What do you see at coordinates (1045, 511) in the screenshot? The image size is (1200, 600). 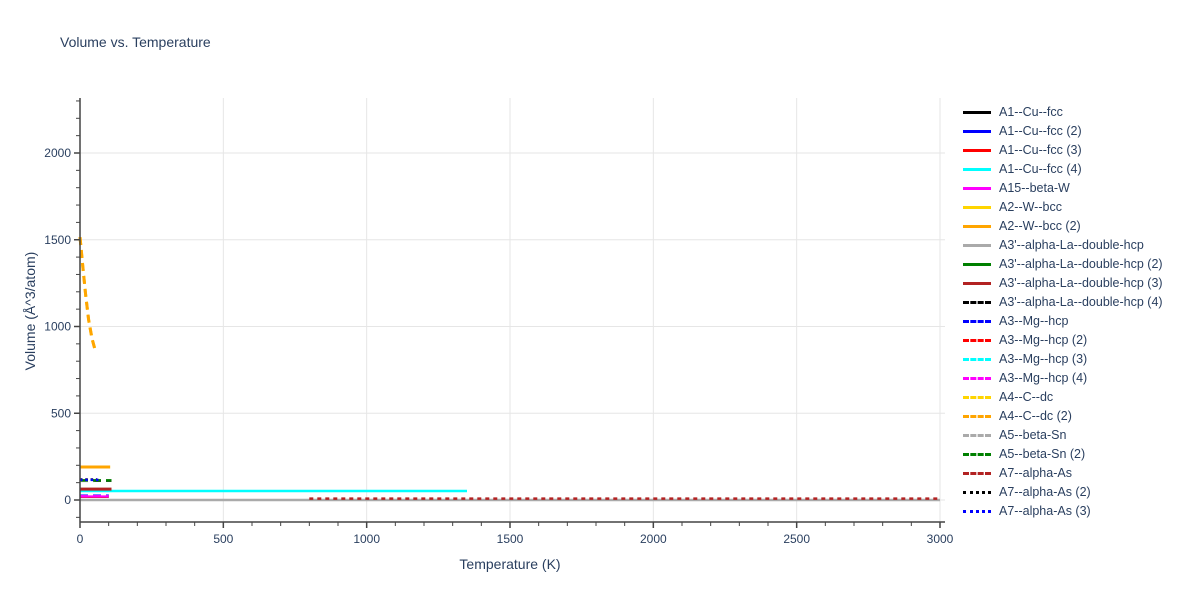 I see `legend-item-label: A7--alpha-As (3)` at bounding box center [1045, 511].